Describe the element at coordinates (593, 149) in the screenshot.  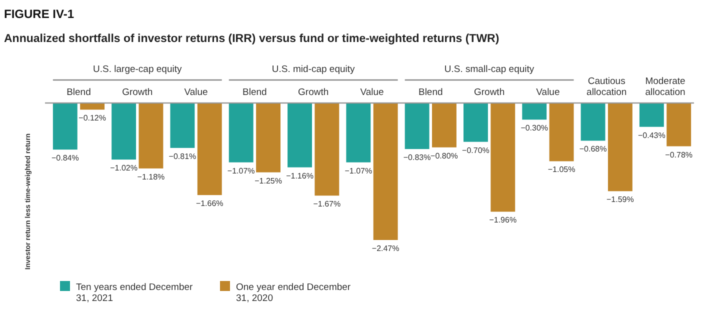
I see `data-label: −0.68%` at that location.